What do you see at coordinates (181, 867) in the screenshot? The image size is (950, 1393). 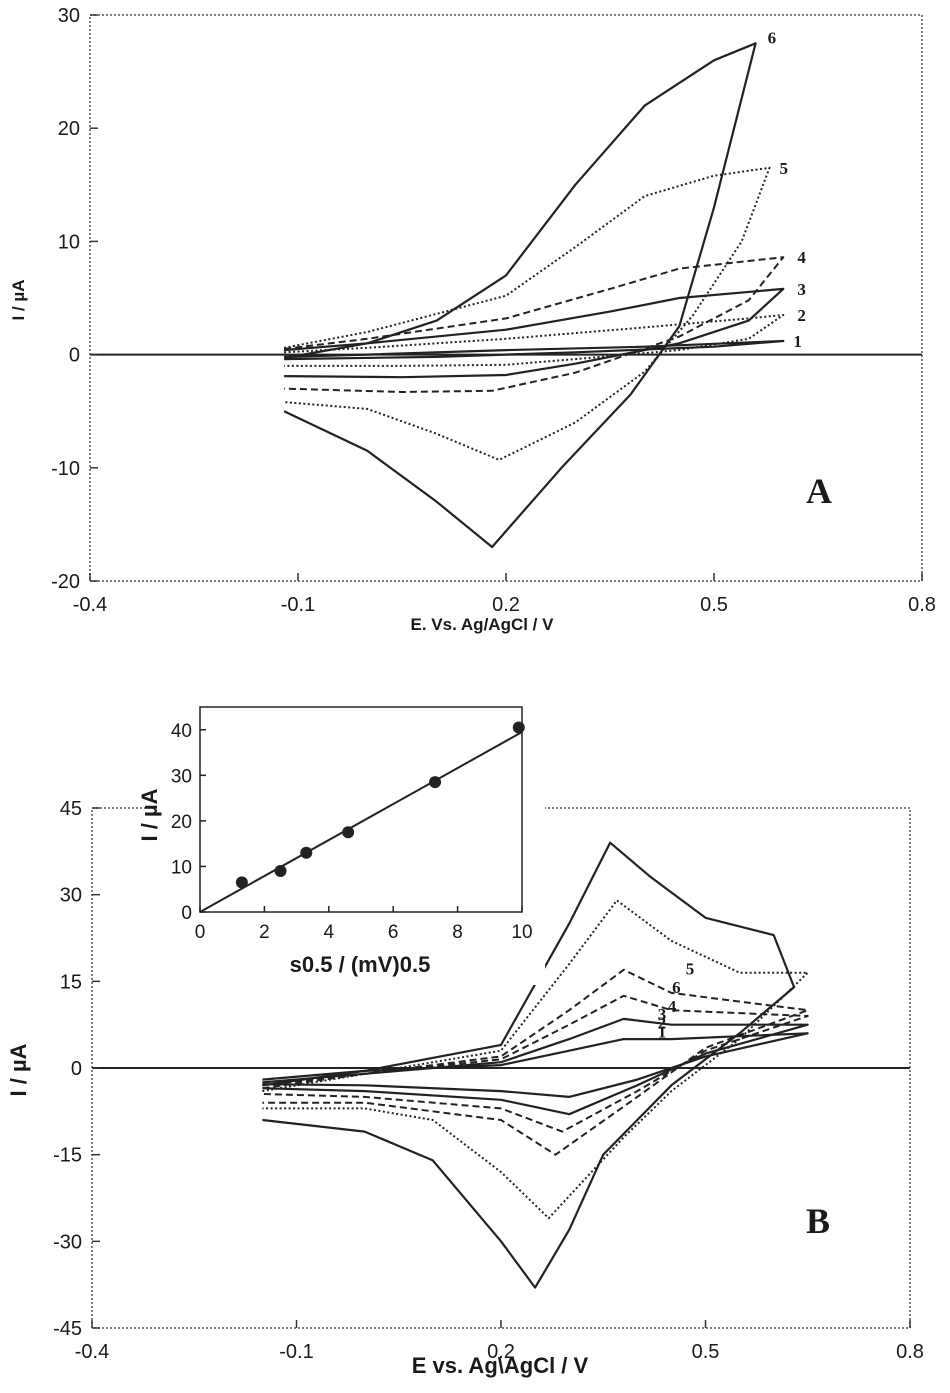 I see `inset-y-tick-label: 10` at bounding box center [181, 867].